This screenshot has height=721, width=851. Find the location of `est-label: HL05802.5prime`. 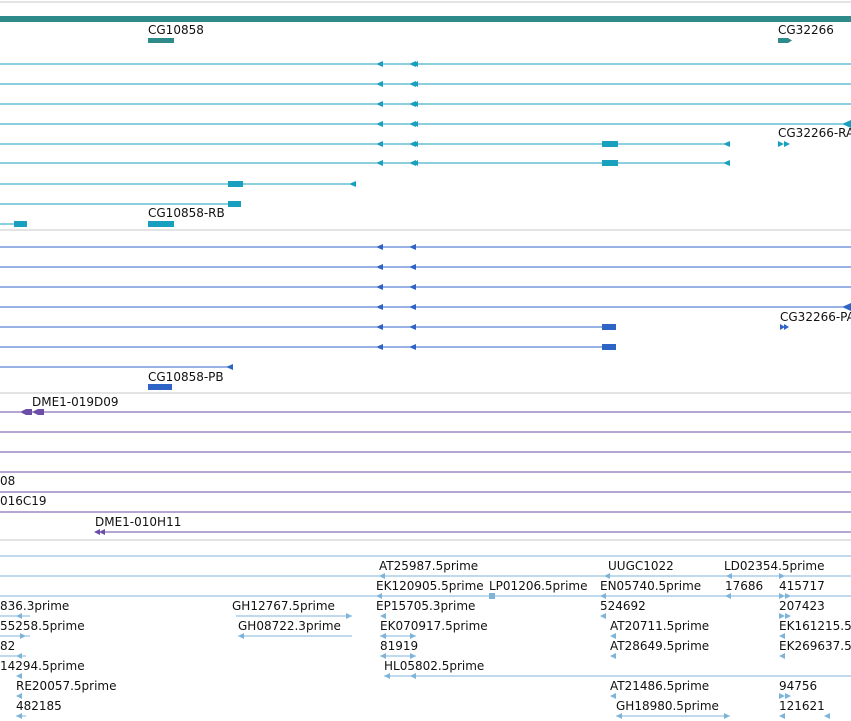

est-label: HL05802.5prime is located at coordinates (434, 666).